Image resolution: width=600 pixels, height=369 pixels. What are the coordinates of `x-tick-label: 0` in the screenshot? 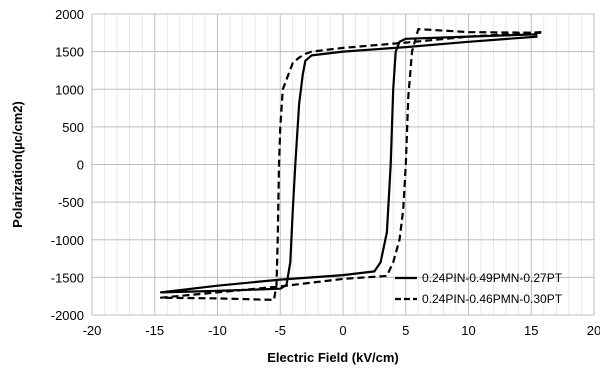 It's located at (342, 330).